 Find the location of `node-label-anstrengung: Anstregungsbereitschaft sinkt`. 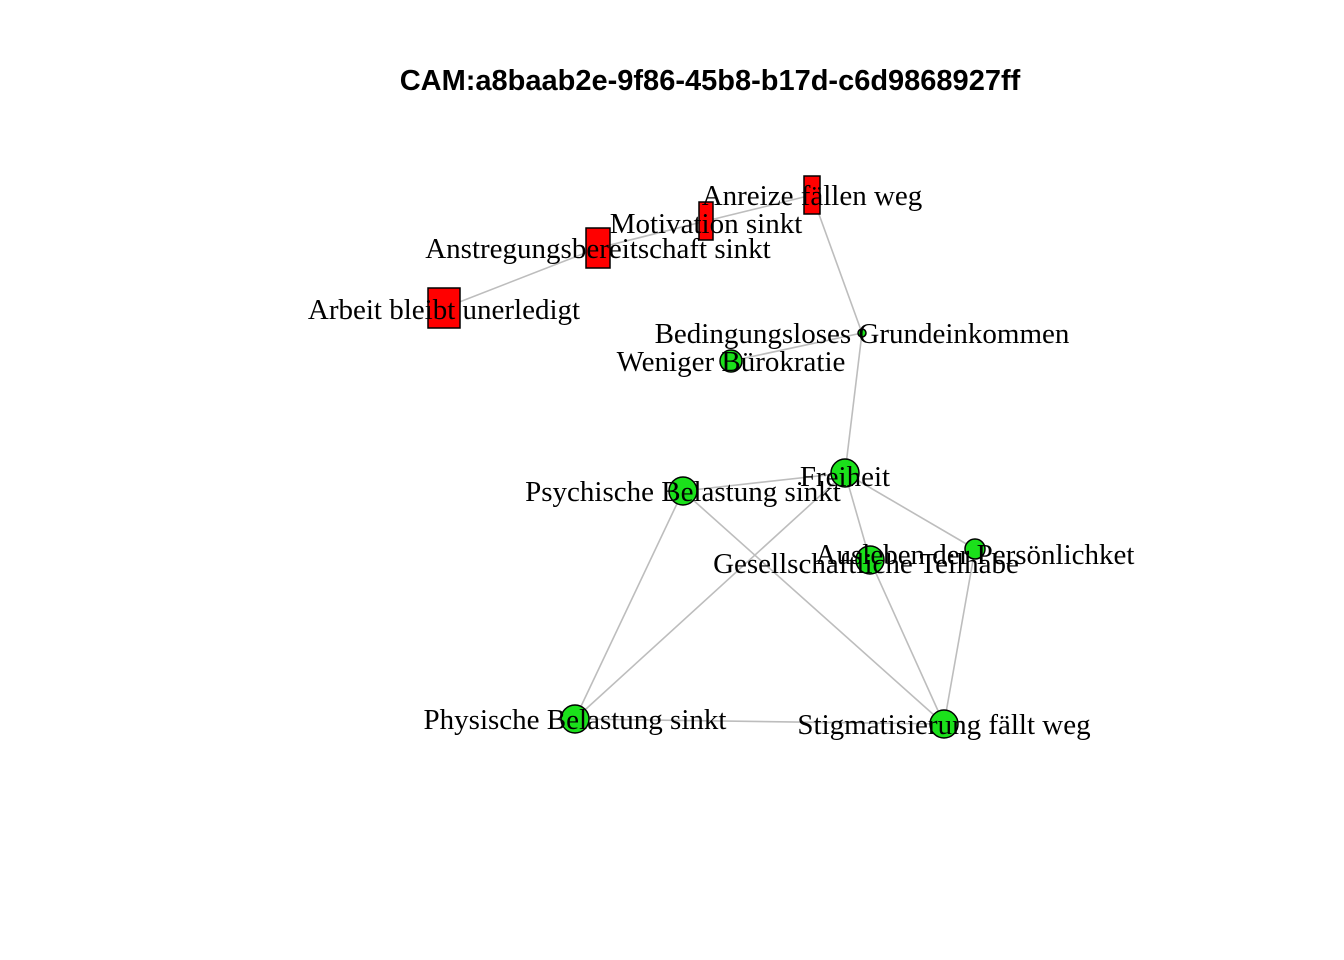

node-label-anstrengung: Anstregungsbereitschaft sinkt is located at coordinates (598, 249).